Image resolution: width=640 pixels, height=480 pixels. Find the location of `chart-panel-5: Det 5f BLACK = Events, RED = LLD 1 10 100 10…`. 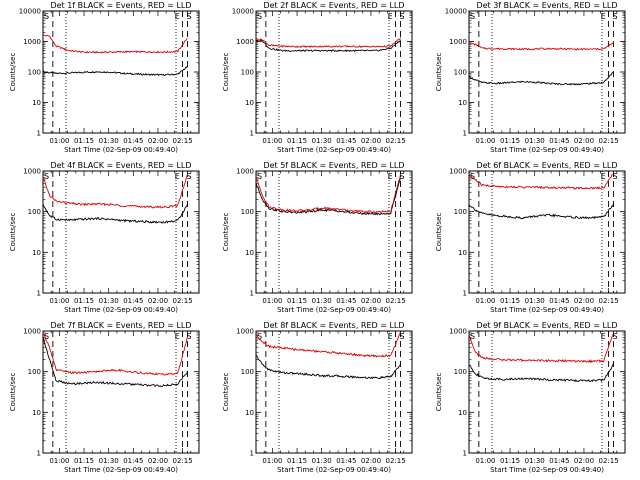

chart-panel-5: Det 5f BLACK = Events, RED = LLD 1 10 100 10… is located at coordinates (317, 237).